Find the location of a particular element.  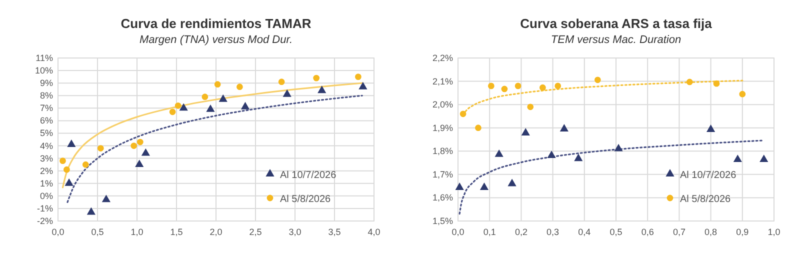

x-tick-label: 0,1 is located at coordinates (489, 232).